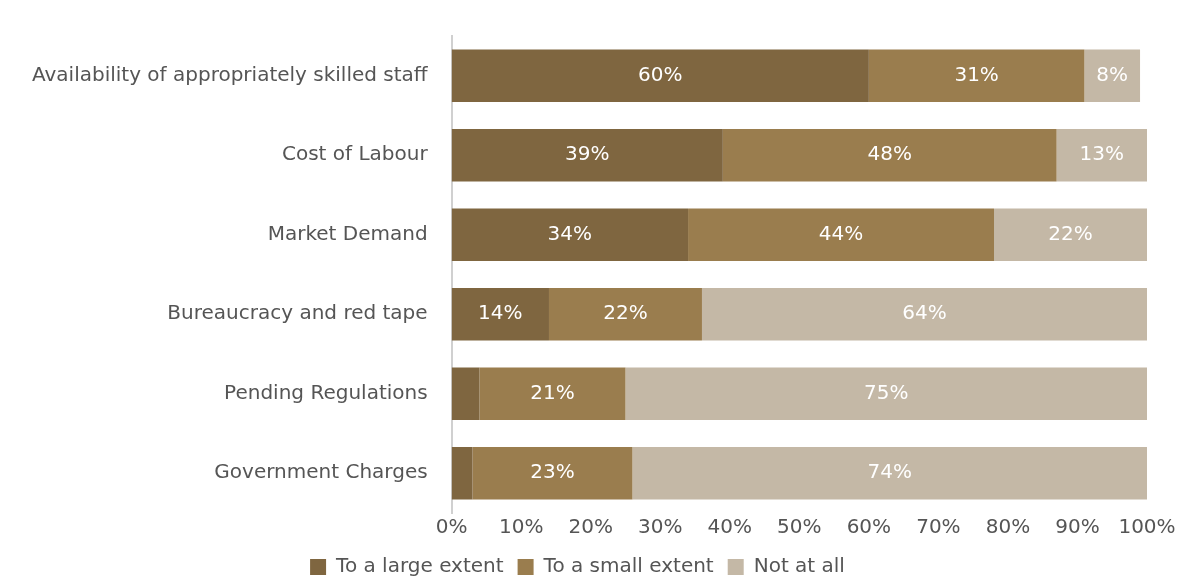 The width and height of the screenshot is (1187, 587). Describe the element at coordinates (347, 232) in the screenshot. I see `y-tick-label: Market Demand` at that location.